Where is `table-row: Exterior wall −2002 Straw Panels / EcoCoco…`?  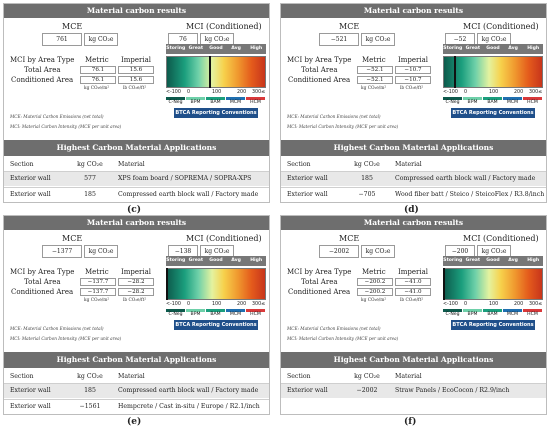
table-row: Exterior wall −2002 Straw Panels / EcoCoco… is located at coordinates (413, 390).